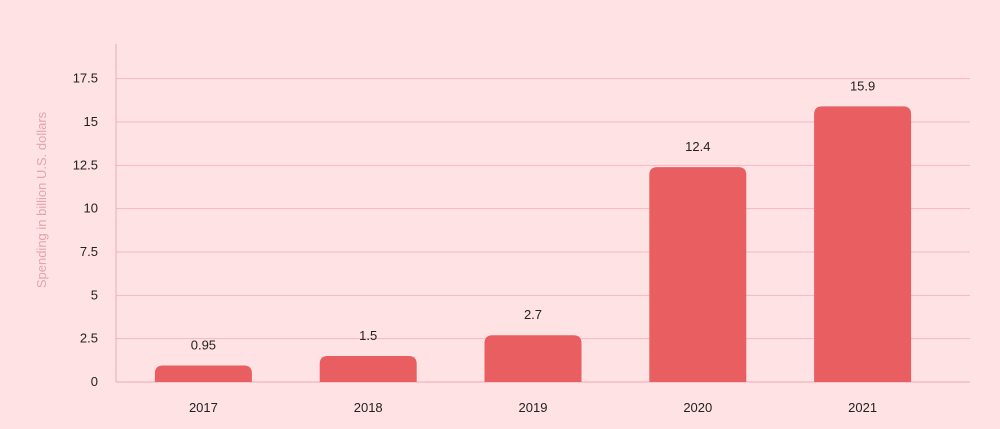  I want to click on x-tick-label-2019: 2019, so click(533, 407).